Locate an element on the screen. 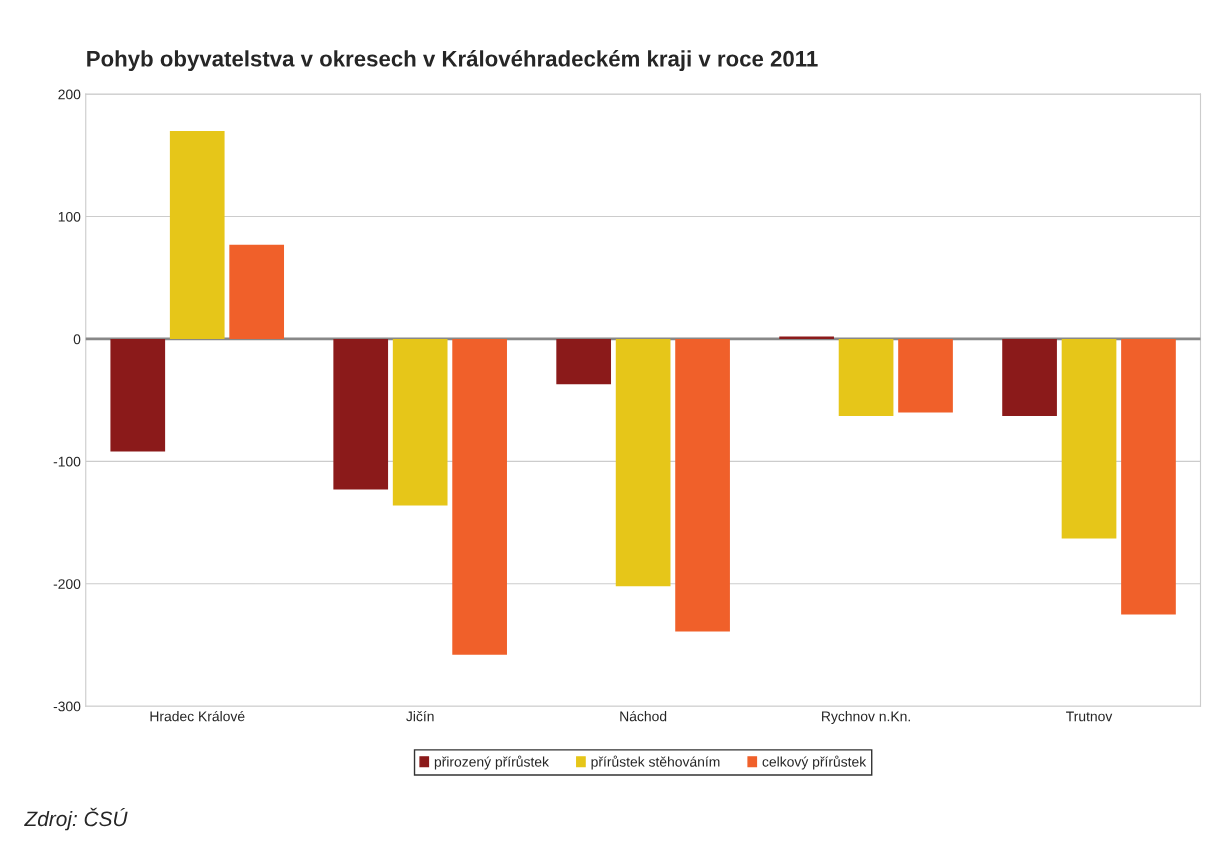 The width and height of the screenshot is (1225, 856). chart-title: Pohyb obyvatelstva v okresech v Královéhradeckém kraji v roce 2011 is located at coordinates (452, 60).